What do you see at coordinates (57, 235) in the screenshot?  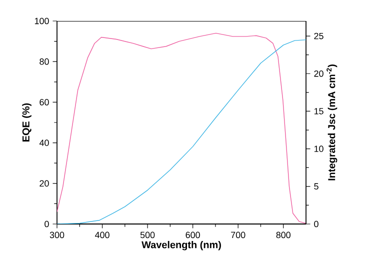 I see `x-tick-label: 300` at bounding box center [57, 235].